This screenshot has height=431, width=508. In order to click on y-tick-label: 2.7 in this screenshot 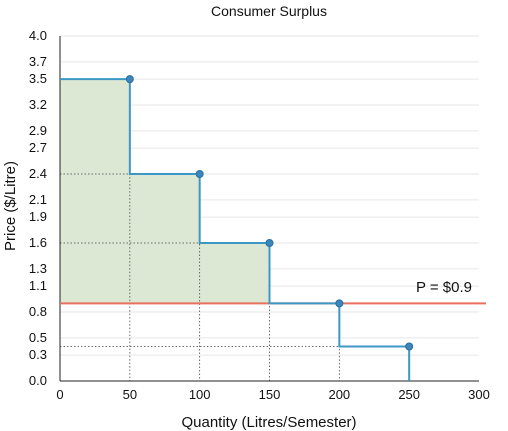, I will do `click(38, 147)`.